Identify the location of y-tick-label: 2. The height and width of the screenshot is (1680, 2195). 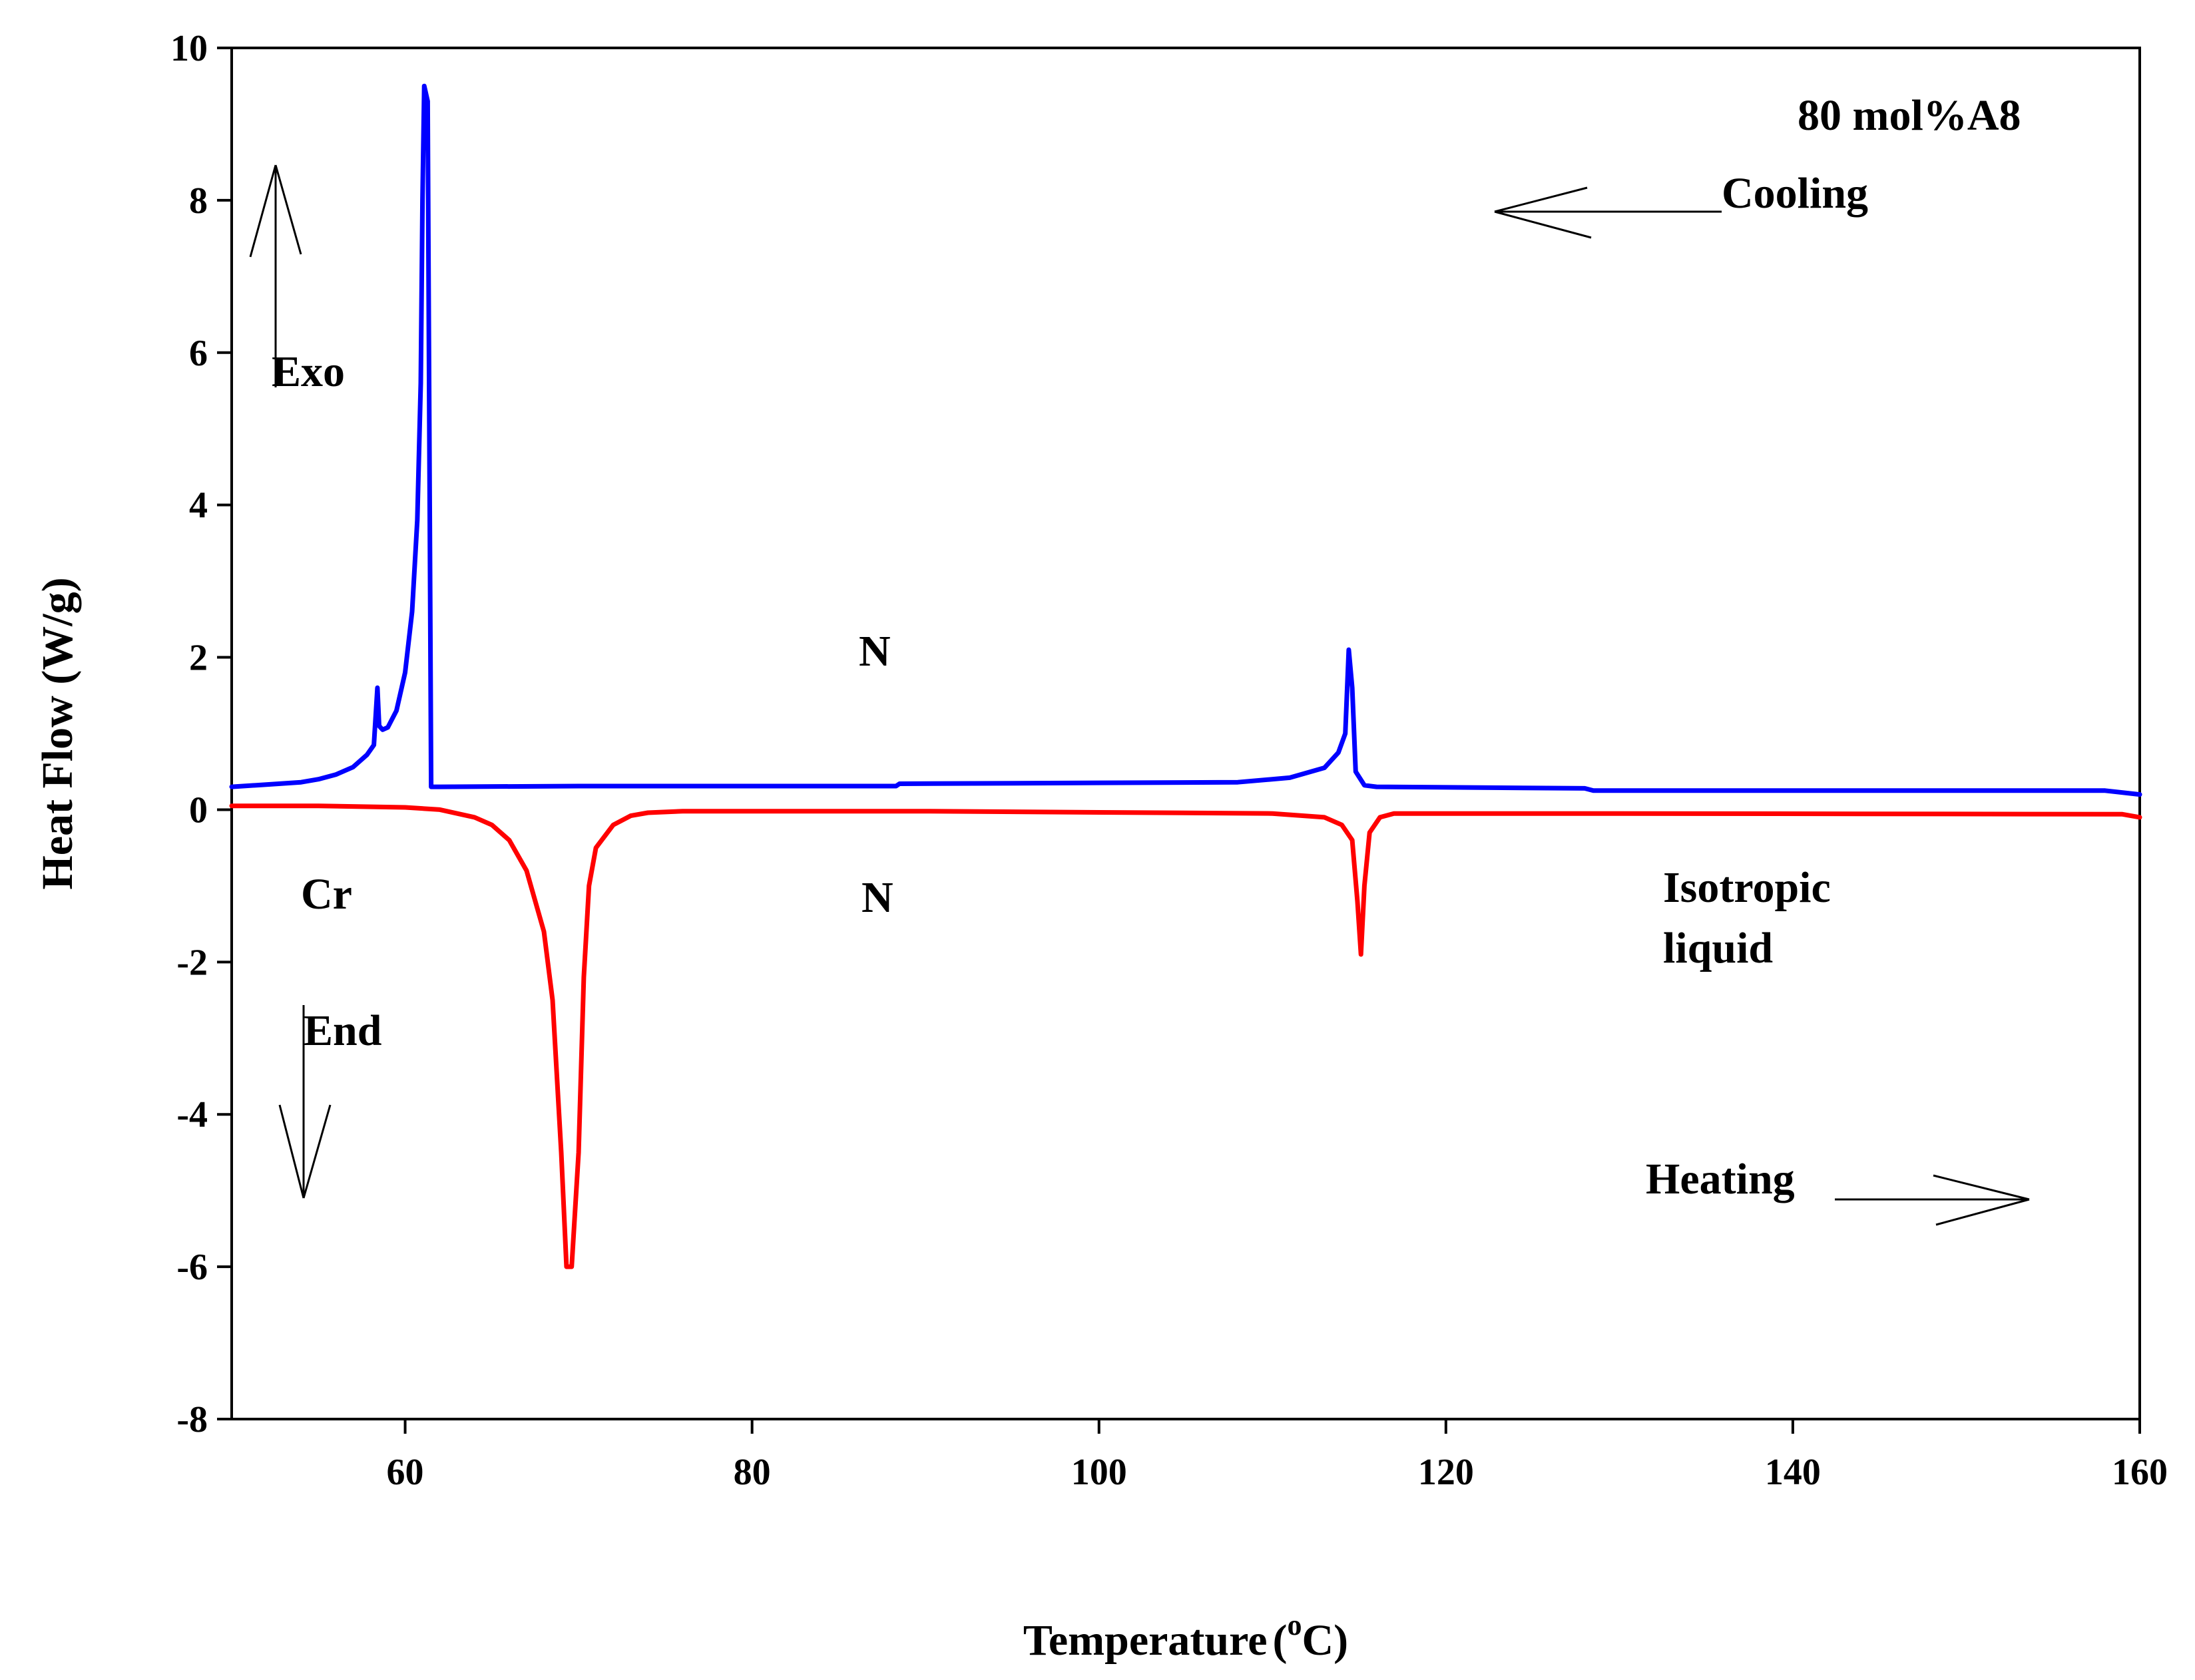
(199, 658).